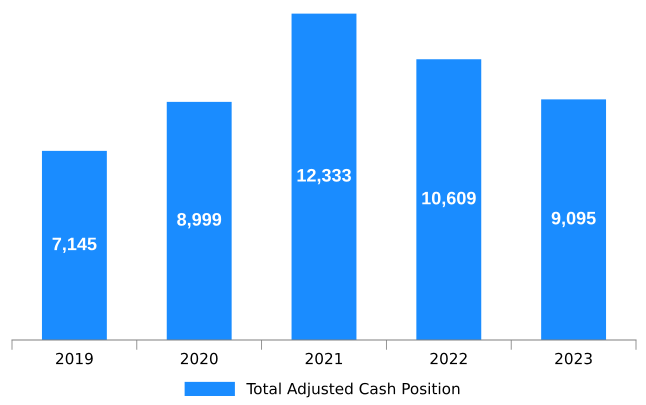 The height and width of the screenshot is (405, 646). I want to click on data-label: 10,609, so click(449, 200).